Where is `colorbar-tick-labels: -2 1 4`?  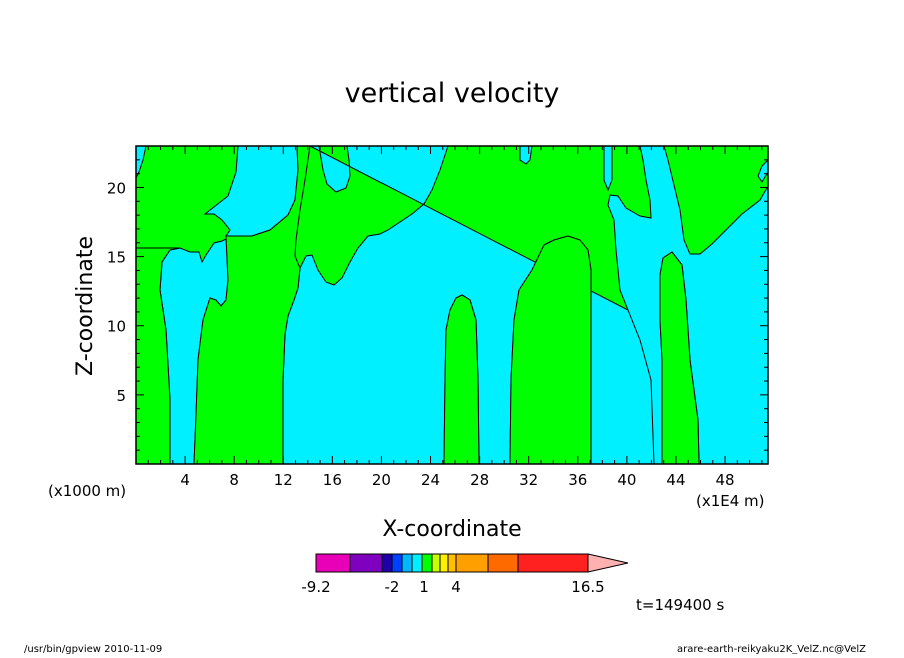
colorbar-tick-labels: -2 1 4 is located at coordinates (423, 587).